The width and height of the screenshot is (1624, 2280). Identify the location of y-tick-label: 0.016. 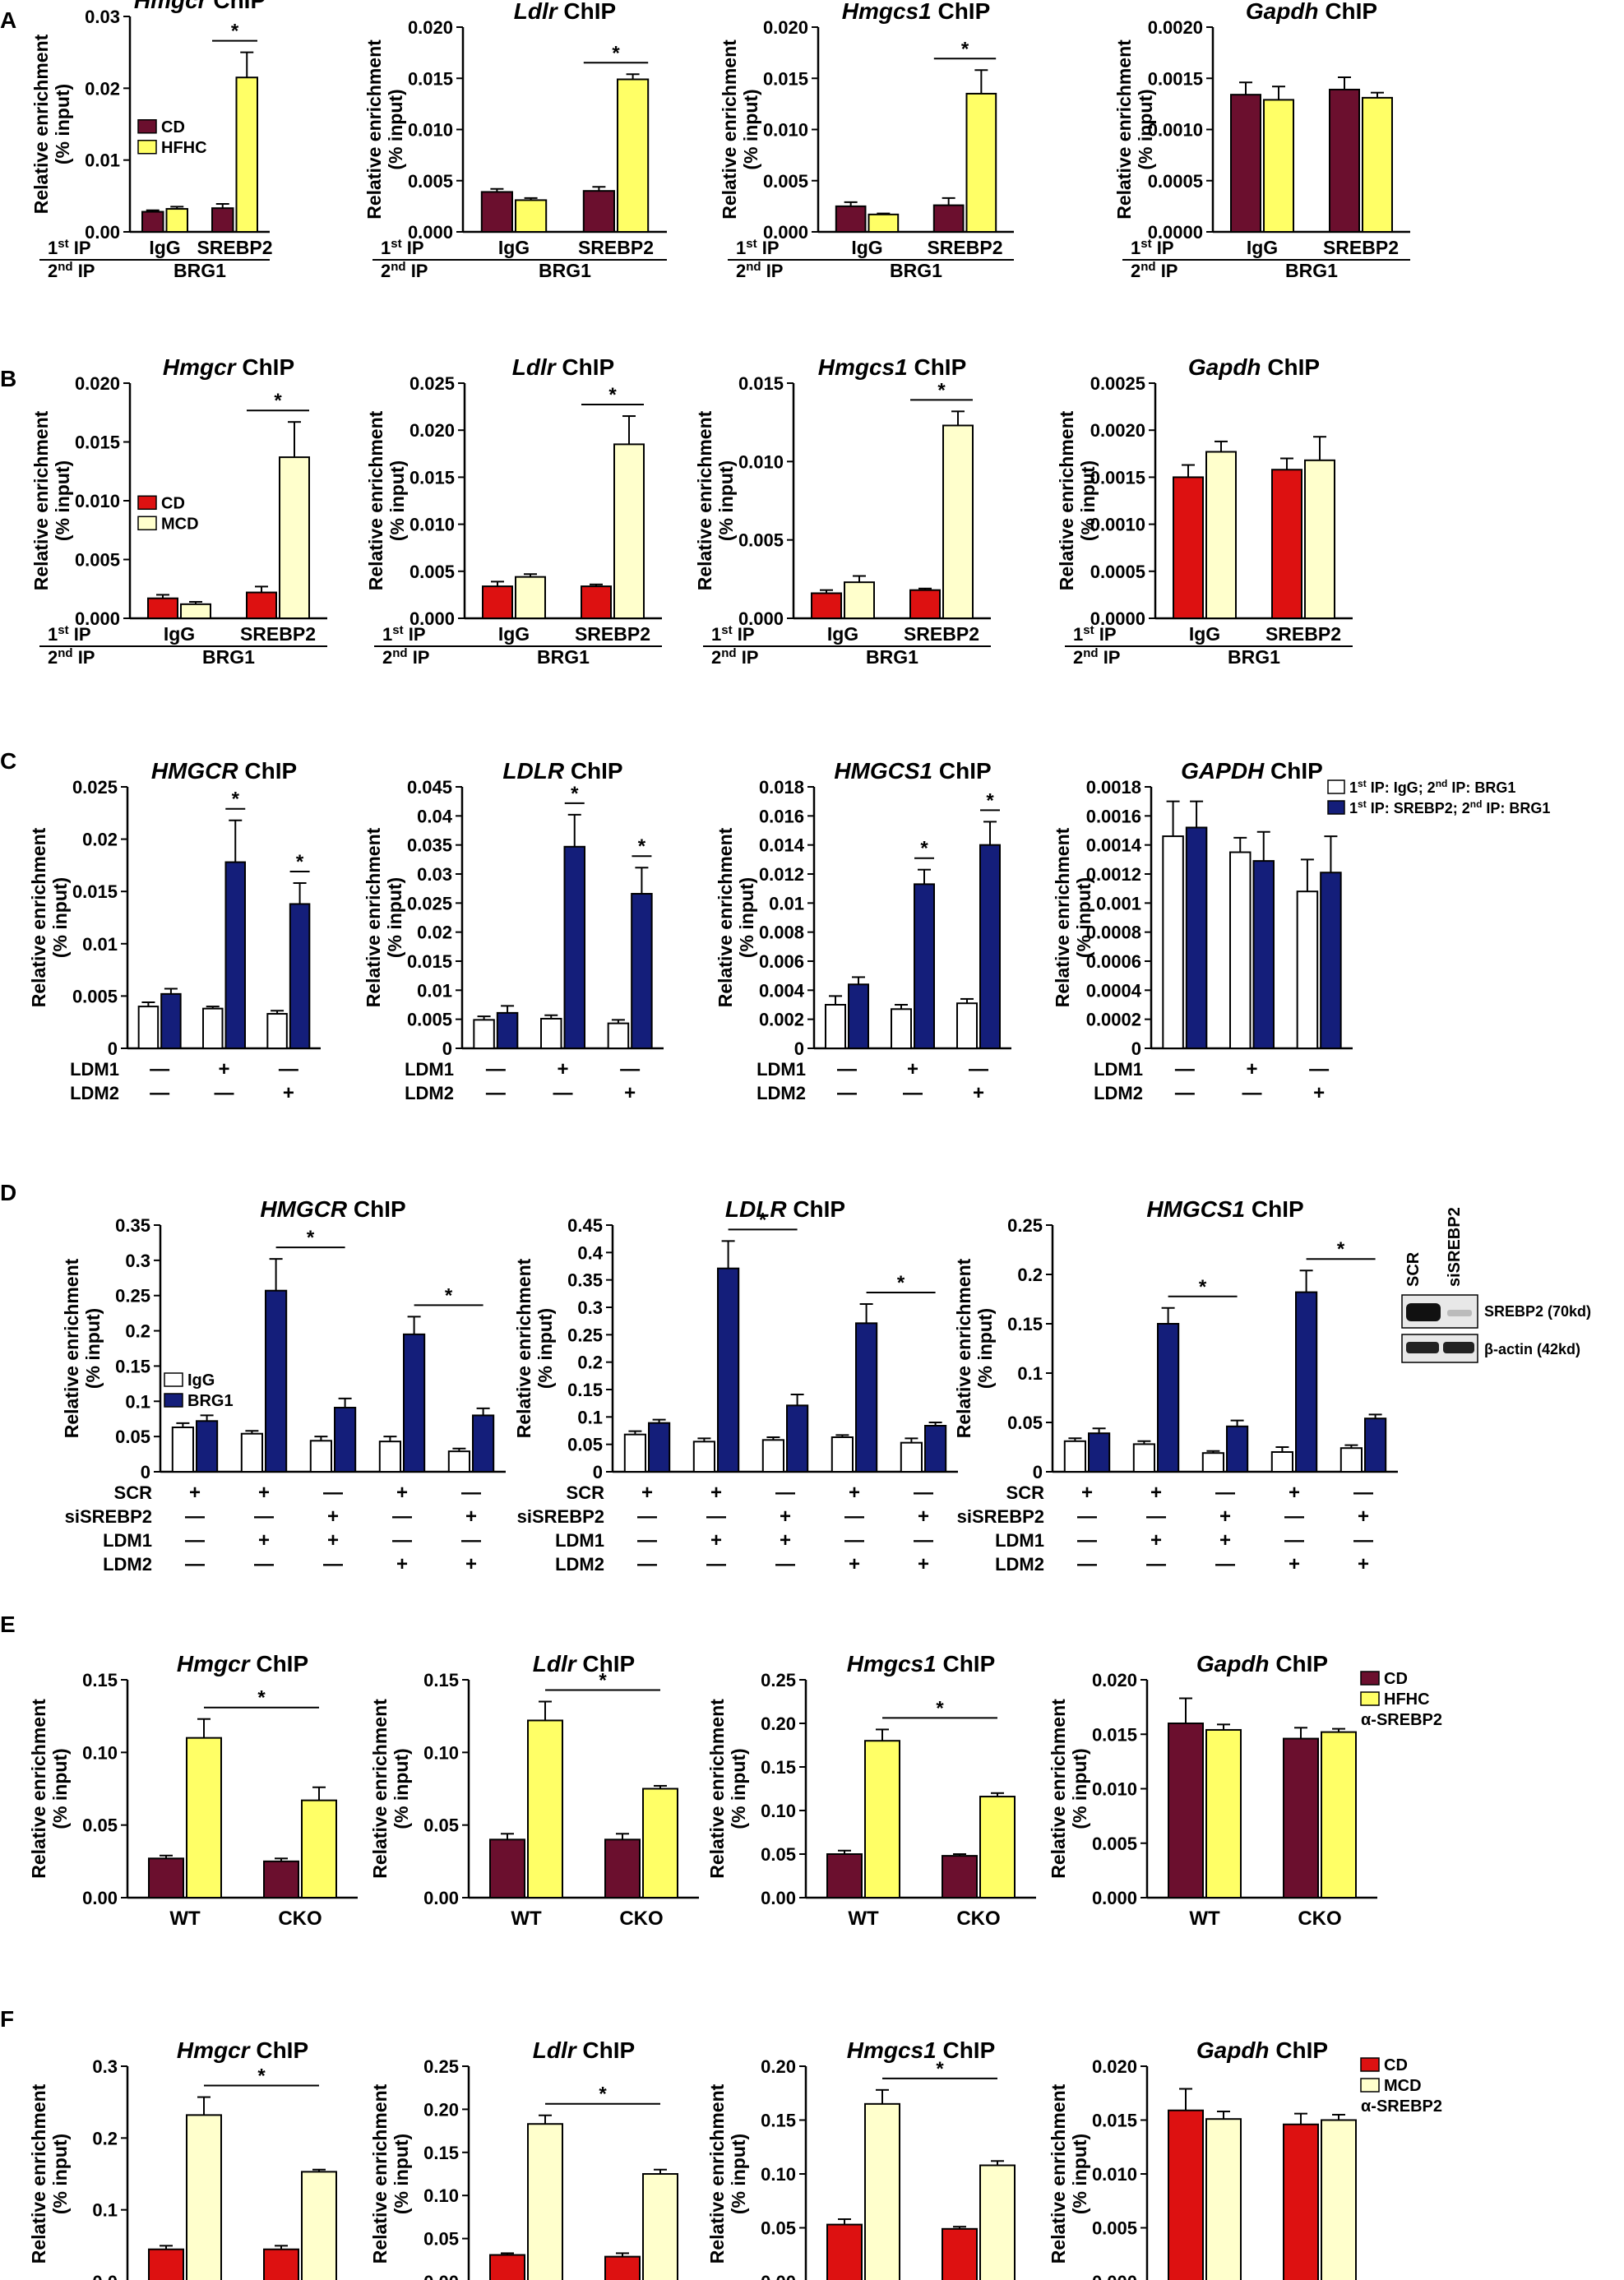
(781, 816).